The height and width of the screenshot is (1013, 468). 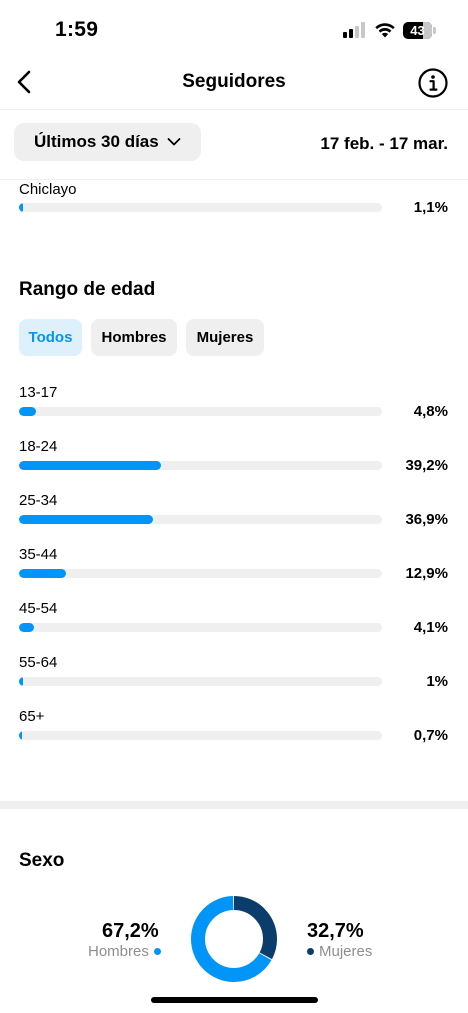 I want to click on age-row: 45-54 4,1%, so click(x=234, y=623).